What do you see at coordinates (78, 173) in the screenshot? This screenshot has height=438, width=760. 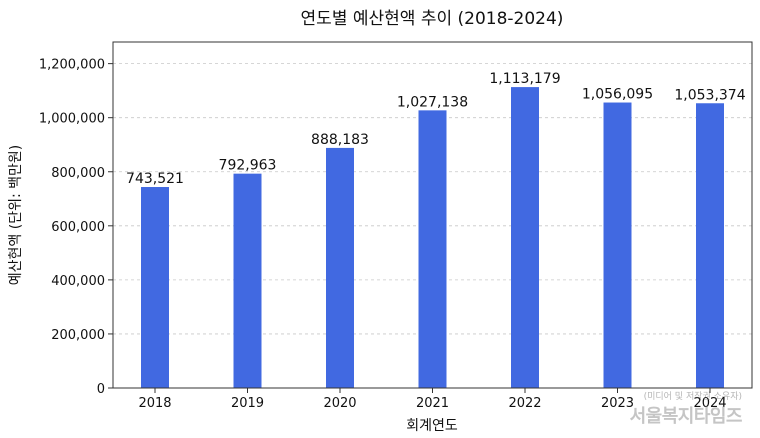 I see `y-tick-label: 800,000` at bounding box center [78, 173].